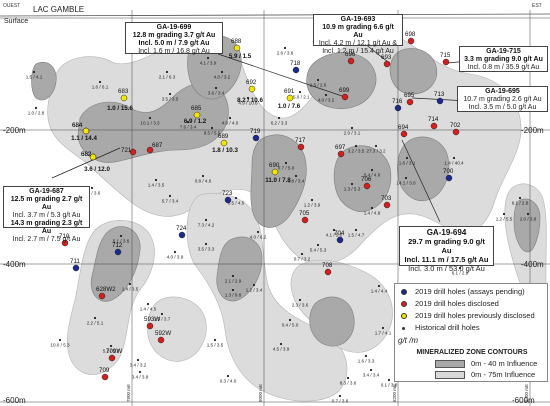 This screenshot has width=550, height=406. Describe the element at coordinates (117, 245) in the screenshot. I see `drill-hole-label: 712` at that location.